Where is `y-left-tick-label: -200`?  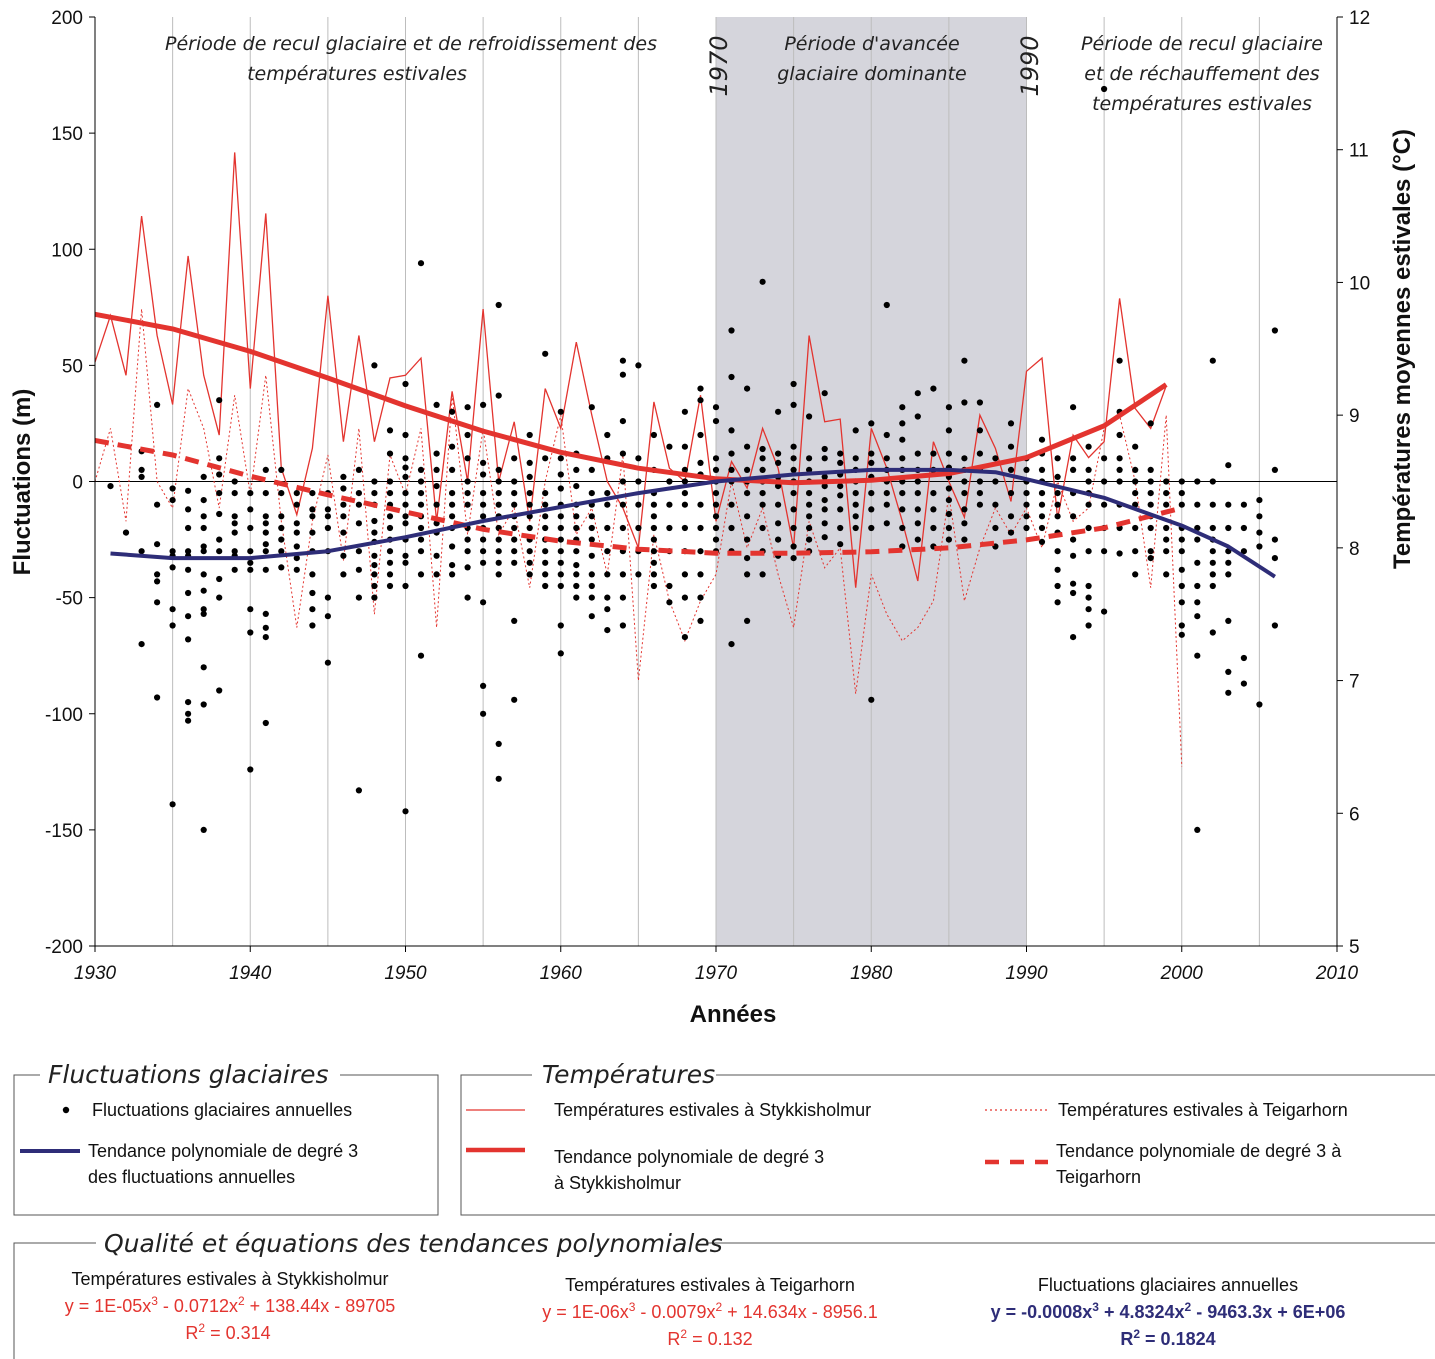
y-left-tick-label: -200 is located at coordinates (64, 947).